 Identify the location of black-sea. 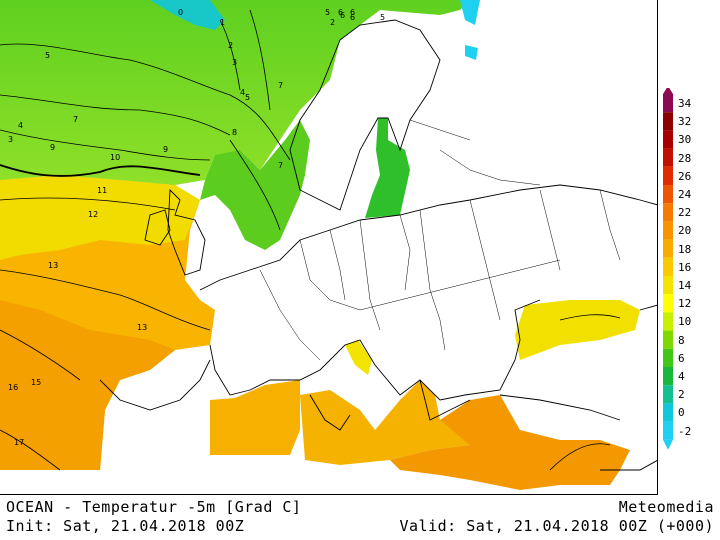
(577, 330).